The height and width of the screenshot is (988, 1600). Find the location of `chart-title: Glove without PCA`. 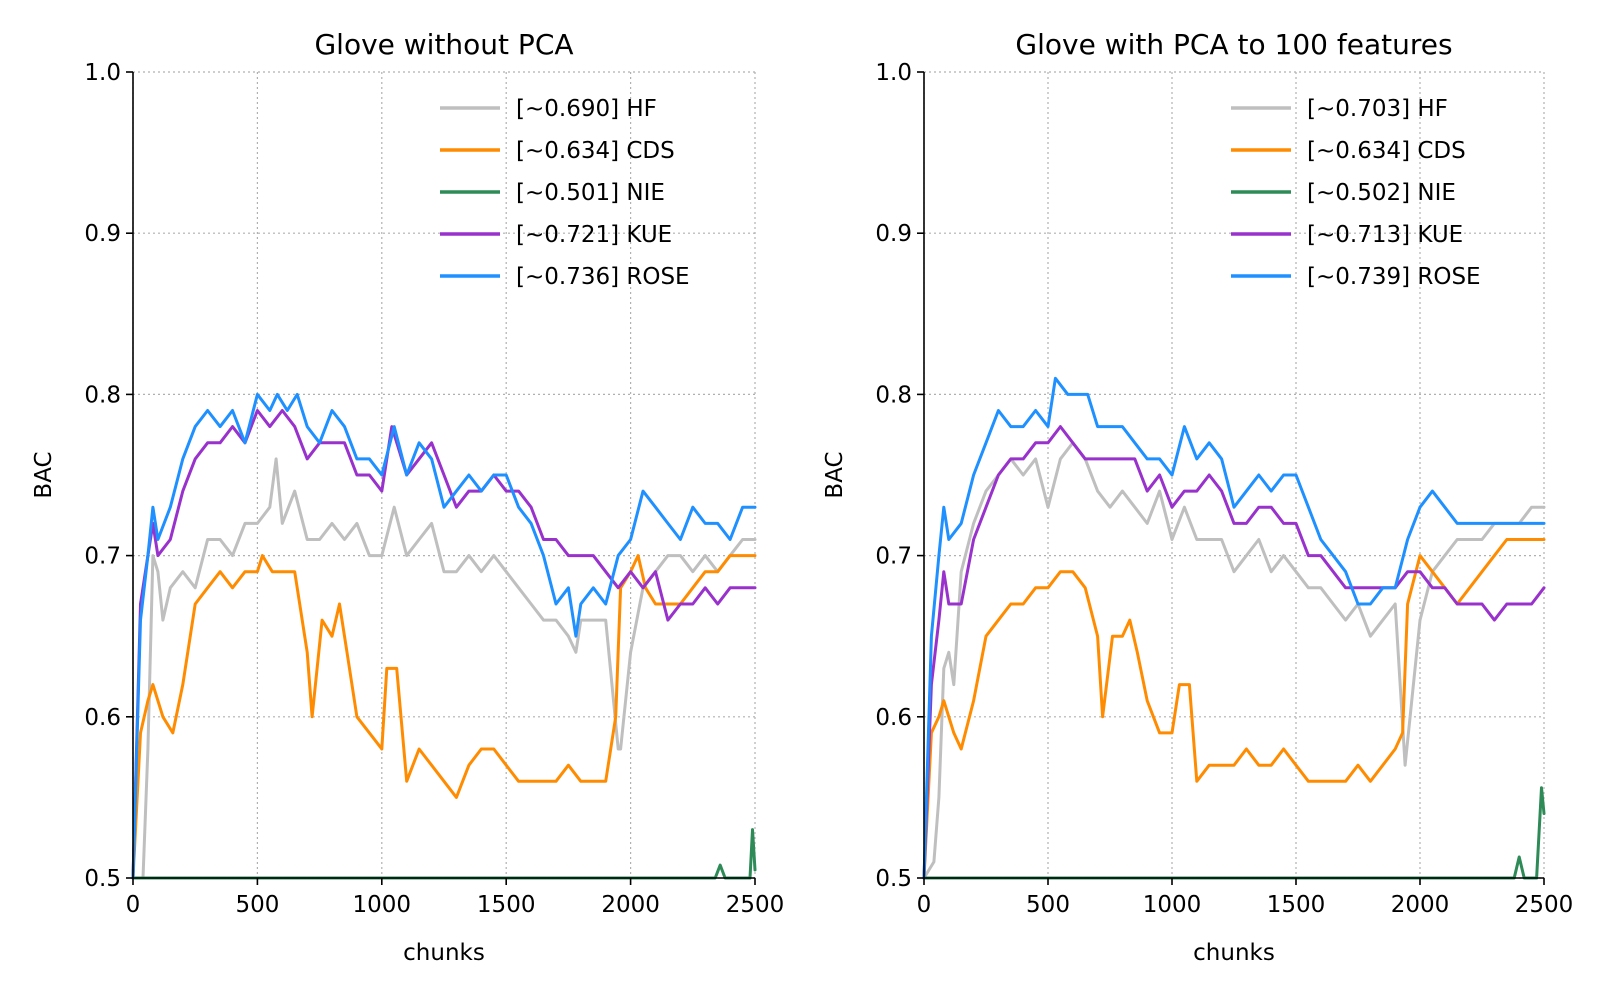

chart-title: Glove without PCA is located at coordinates (443, 44).